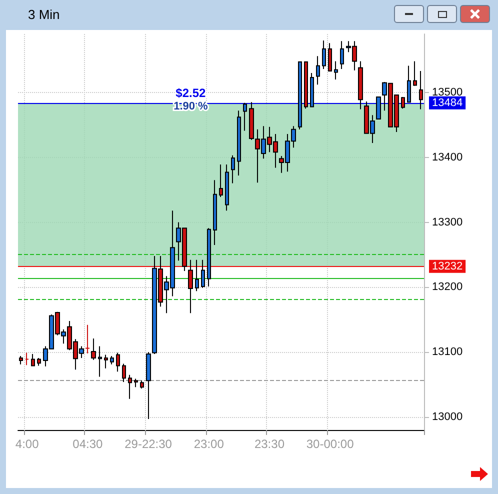 Image resolution: width=498 pixels, height=494 pixels. What do you see at coordinates (447, 287) in the screenshot?
I see `y-tick-label: 13200` at bounding box center [447, 287].